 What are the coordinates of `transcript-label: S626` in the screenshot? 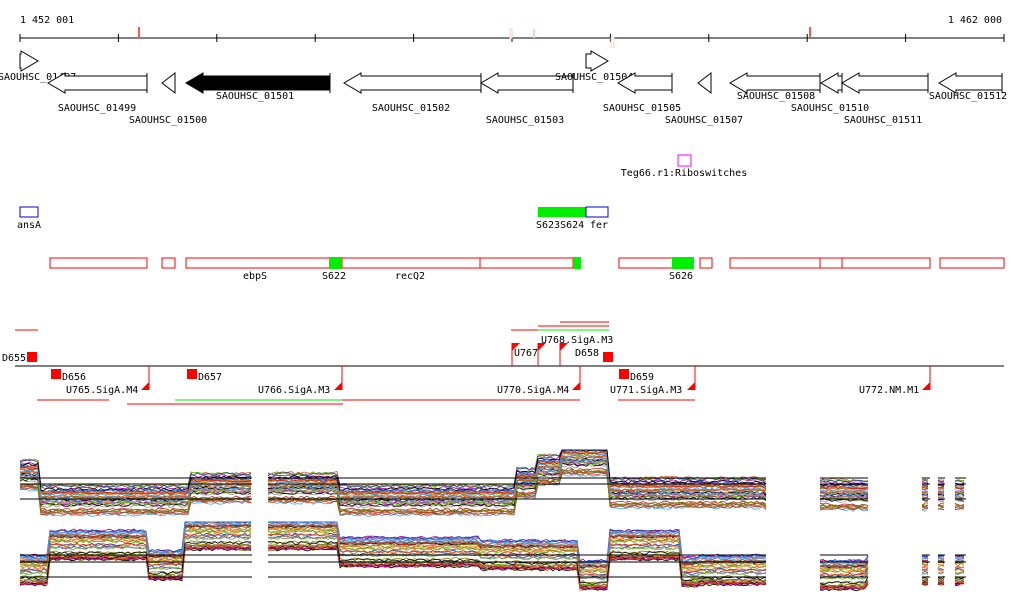 It's located at (681, 276).